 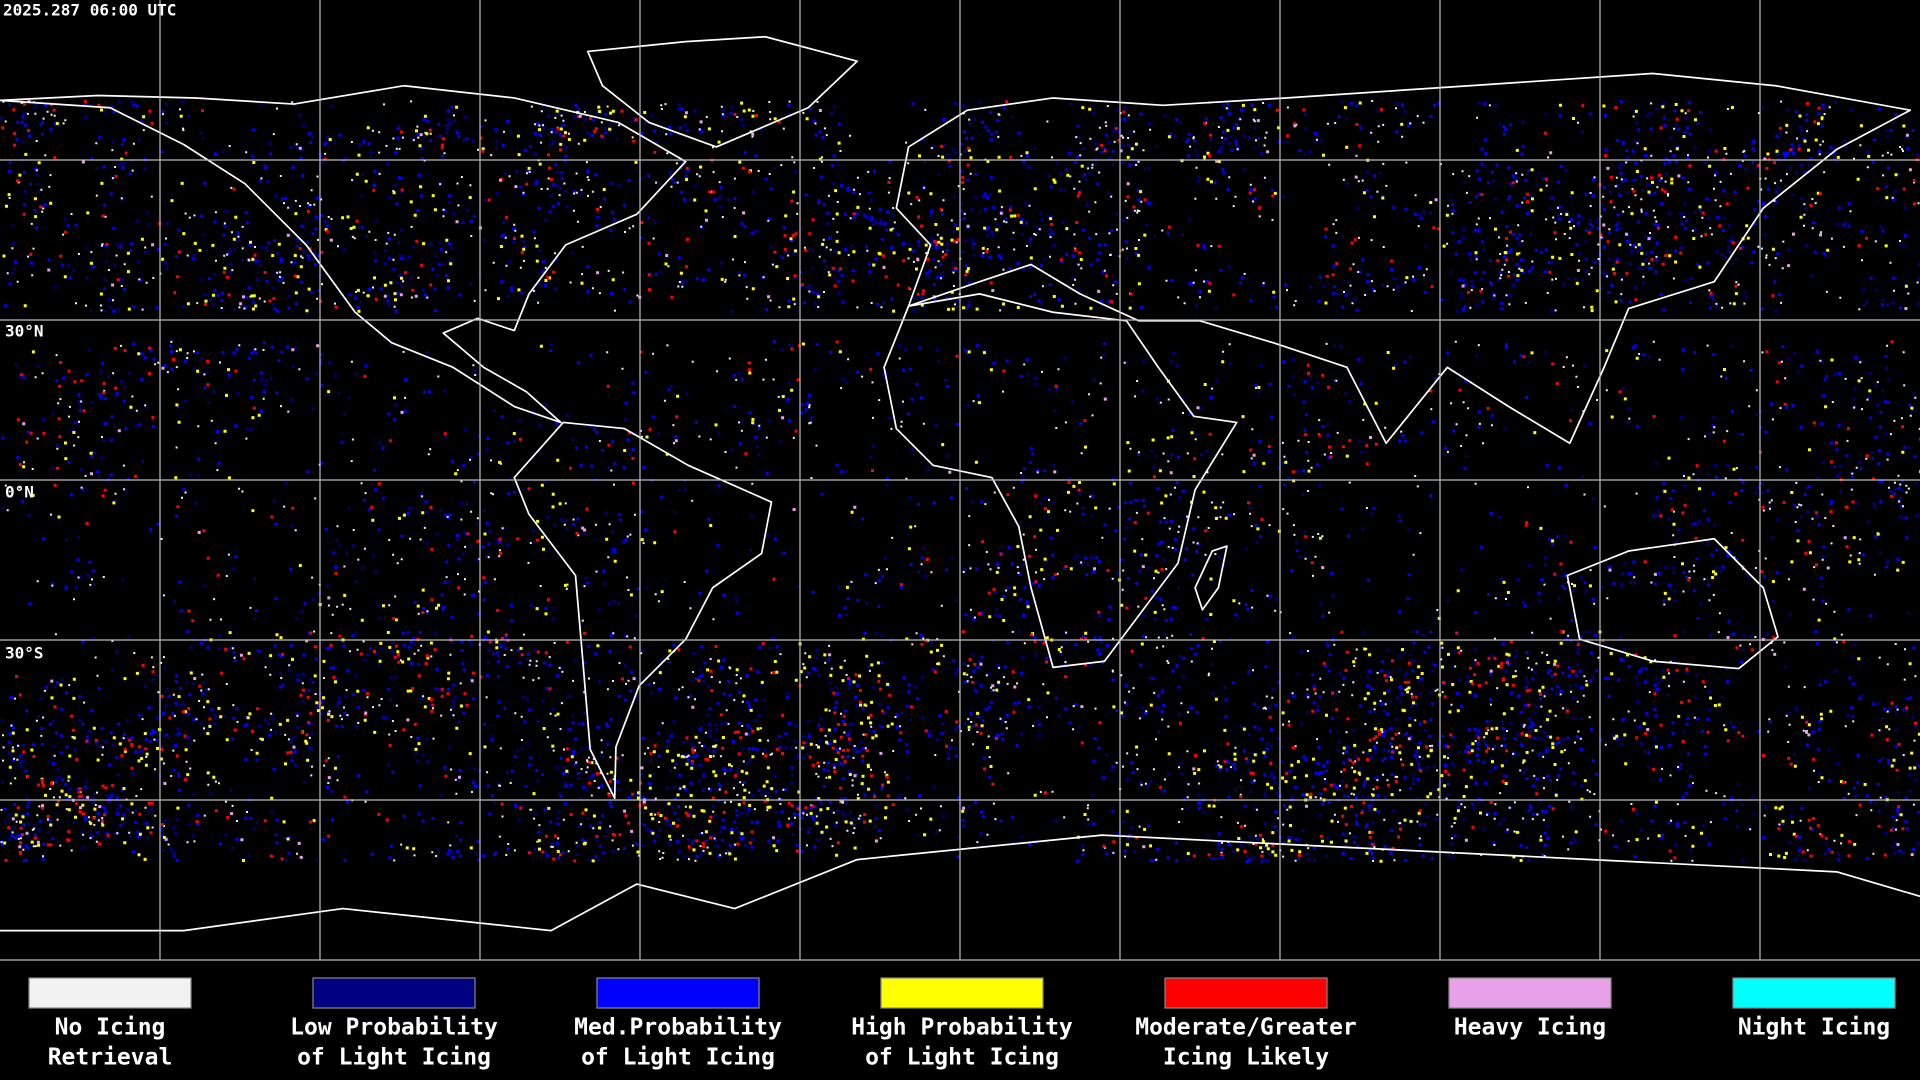 I want to click on coastline-madagascar, so click(x=1211, y=578).